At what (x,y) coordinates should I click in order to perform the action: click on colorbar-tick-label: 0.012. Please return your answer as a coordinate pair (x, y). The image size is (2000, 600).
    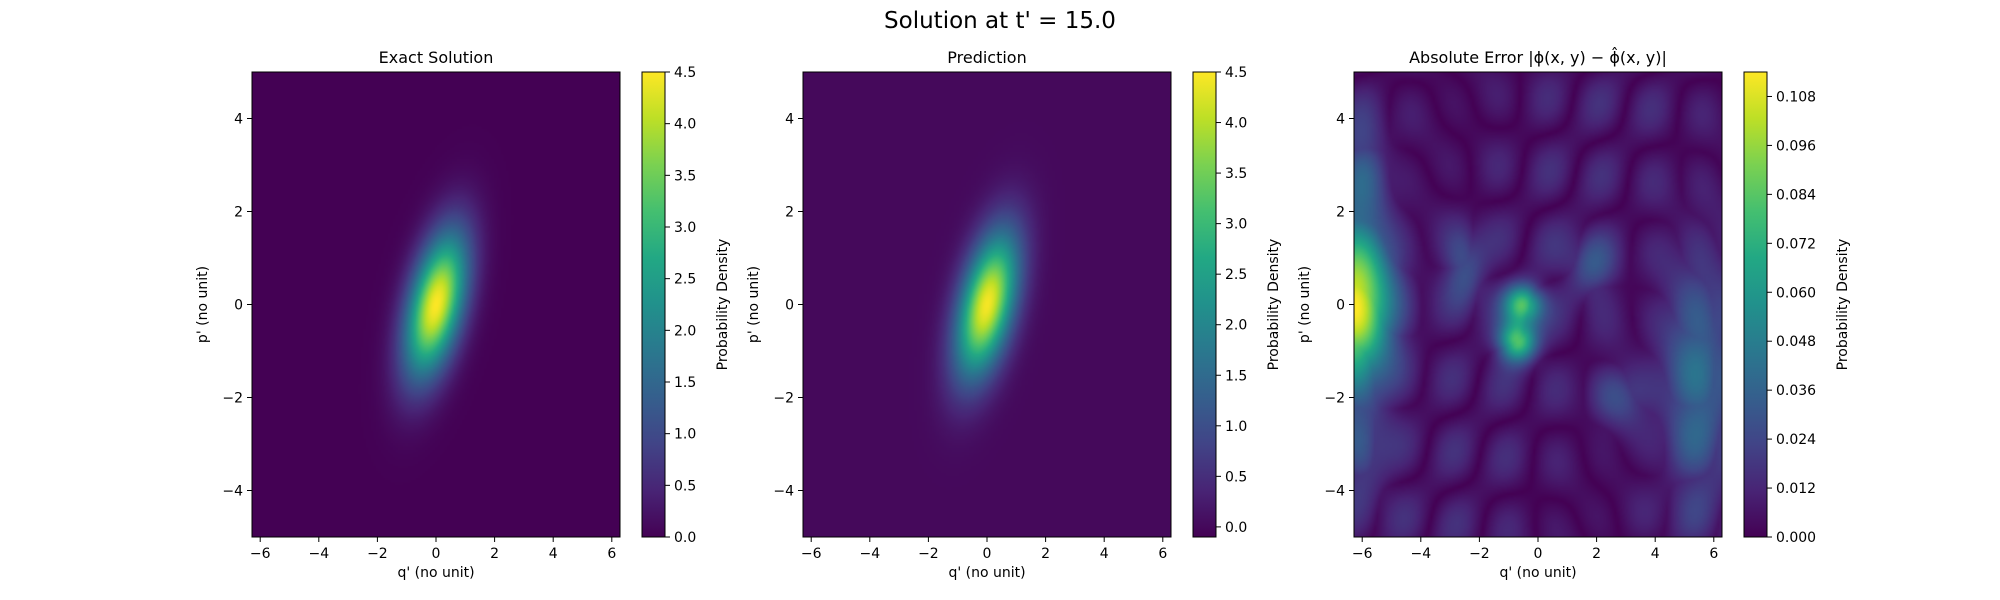
    Looking at the image, I should click on (1796, 489).